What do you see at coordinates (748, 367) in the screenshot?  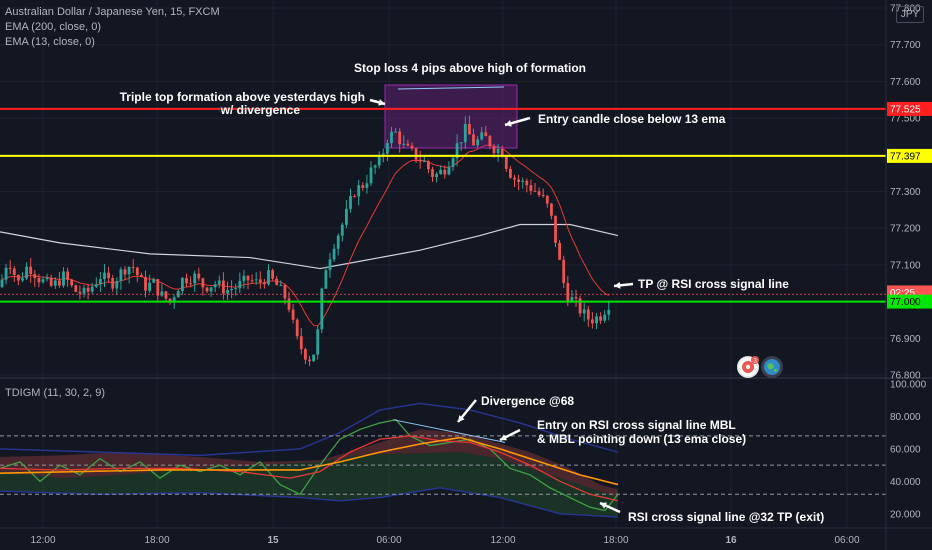 I see `alert-badge-icon: 3` at bounding box center [748, 367].